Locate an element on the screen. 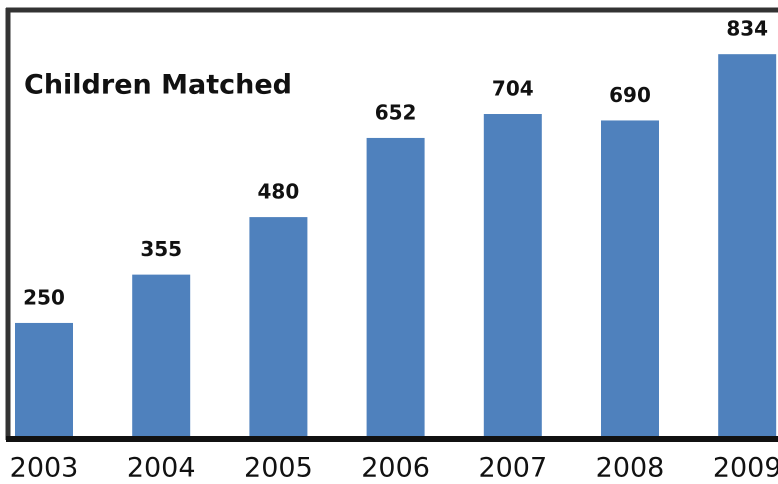 The width and height of the screenshot is (778, 484). data-label: 480 is located at coordinates (279, 192).